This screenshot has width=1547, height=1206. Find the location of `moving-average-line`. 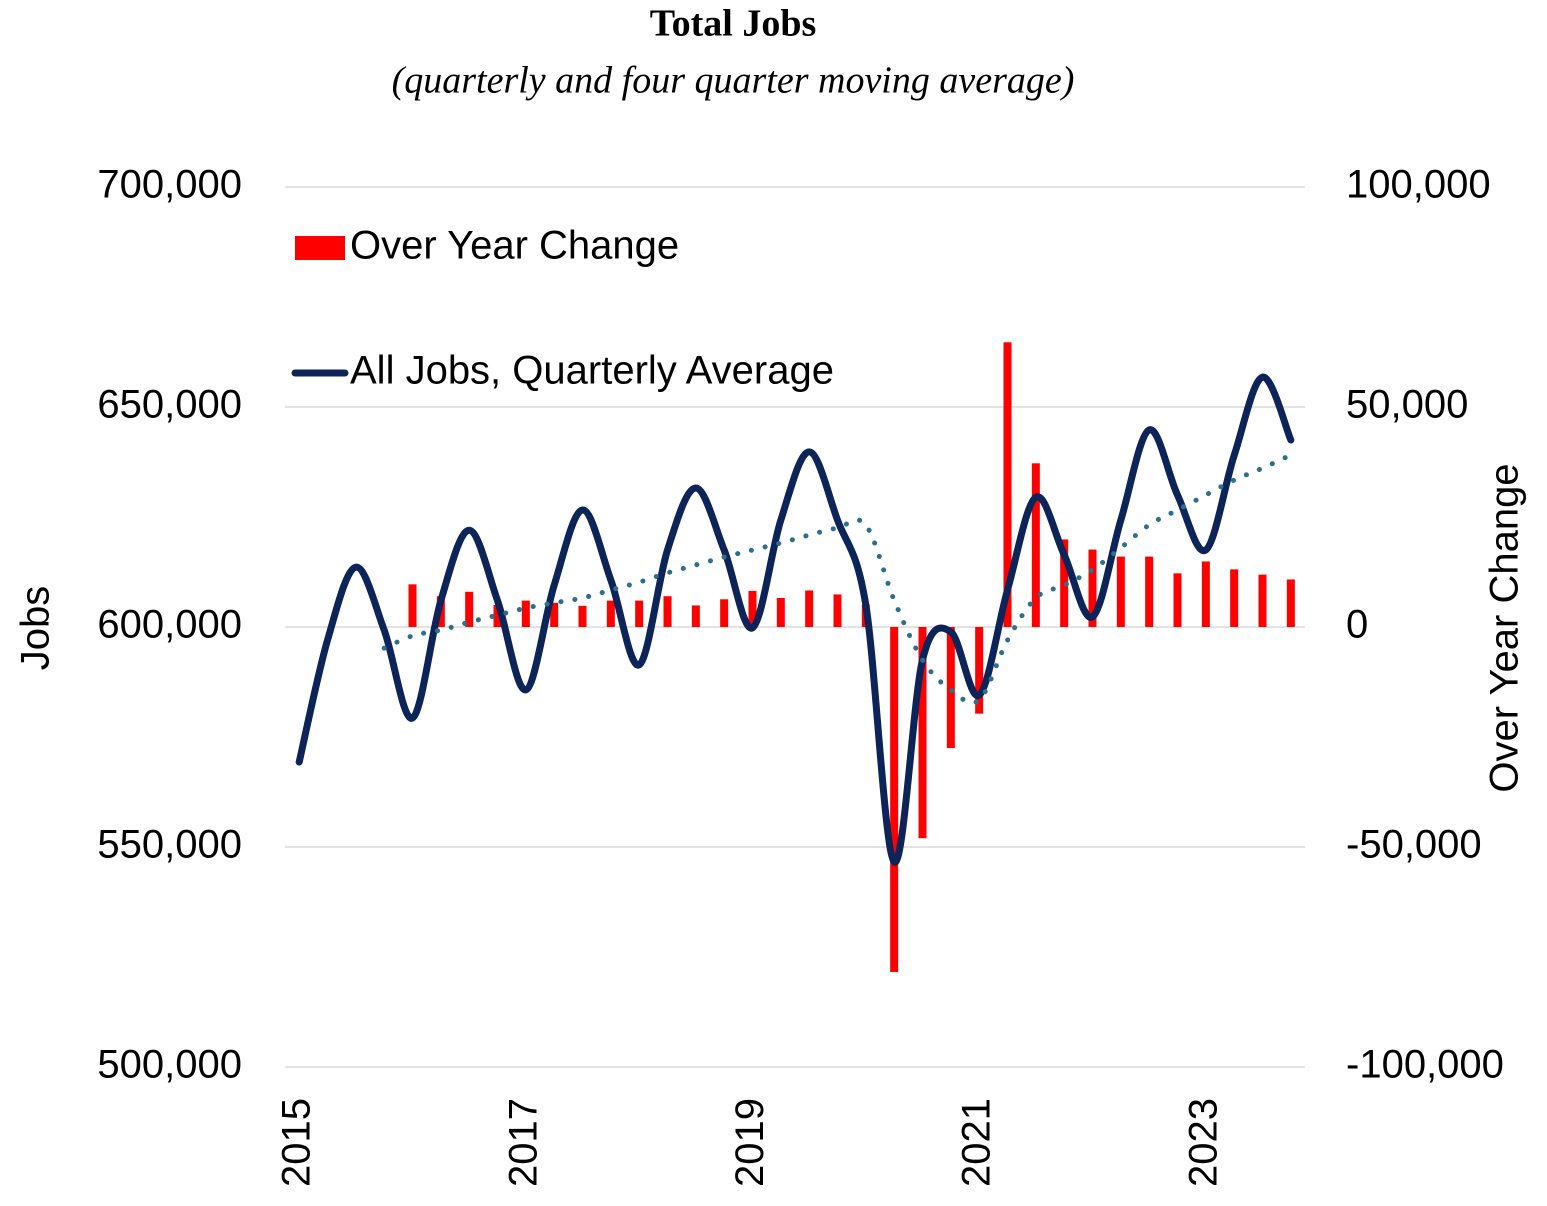

moving-average-line is located at coordinates (837, 579).